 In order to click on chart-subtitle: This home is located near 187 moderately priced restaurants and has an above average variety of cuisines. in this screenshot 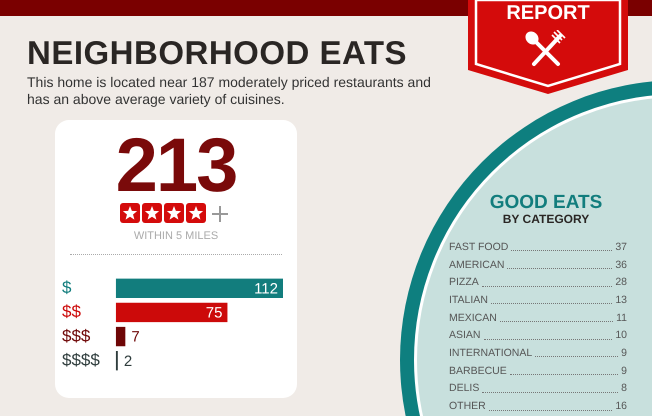, I will do `click(229, 91)`.